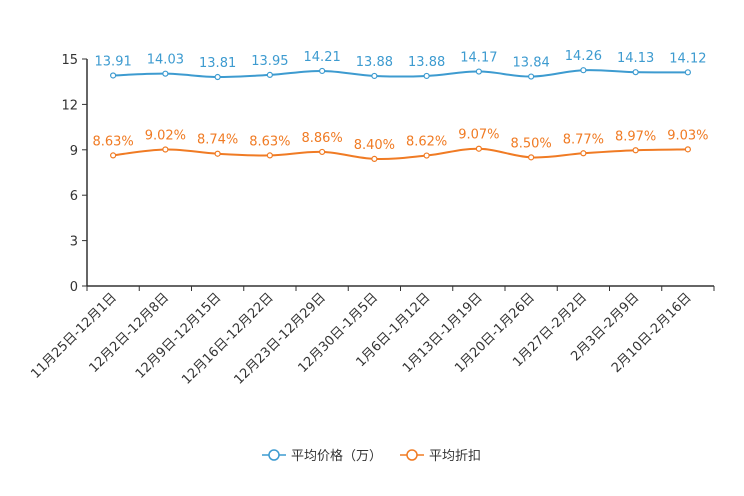 This screenshot has width=744, height=496. Describe the element at coordinates (217, 63) in the screenshot. I see `data-label: 13.81` at that location.